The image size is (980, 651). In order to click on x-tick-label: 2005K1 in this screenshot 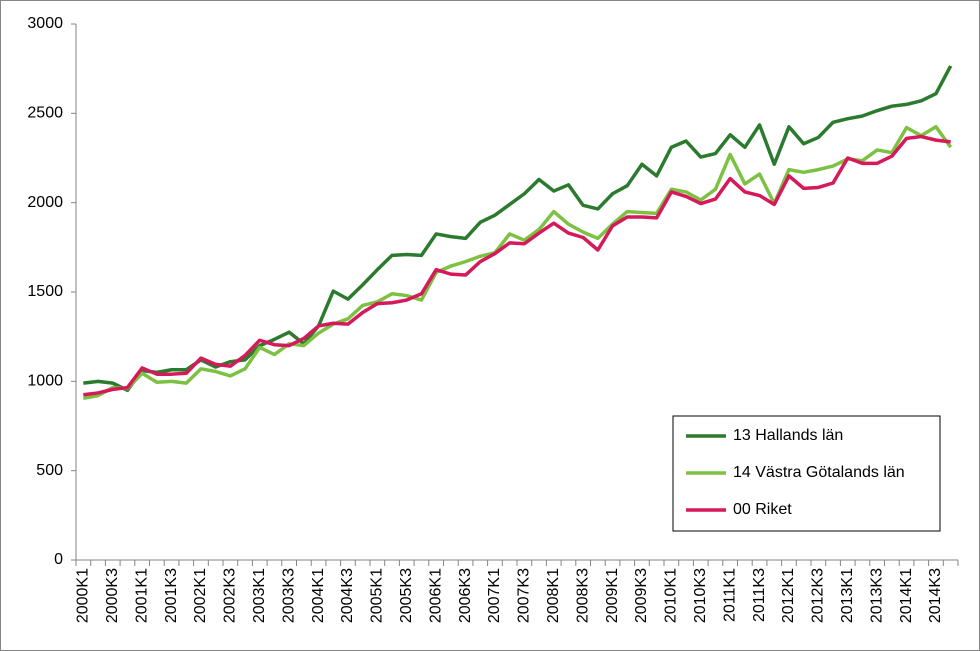, I will do `click(377, 595)`.